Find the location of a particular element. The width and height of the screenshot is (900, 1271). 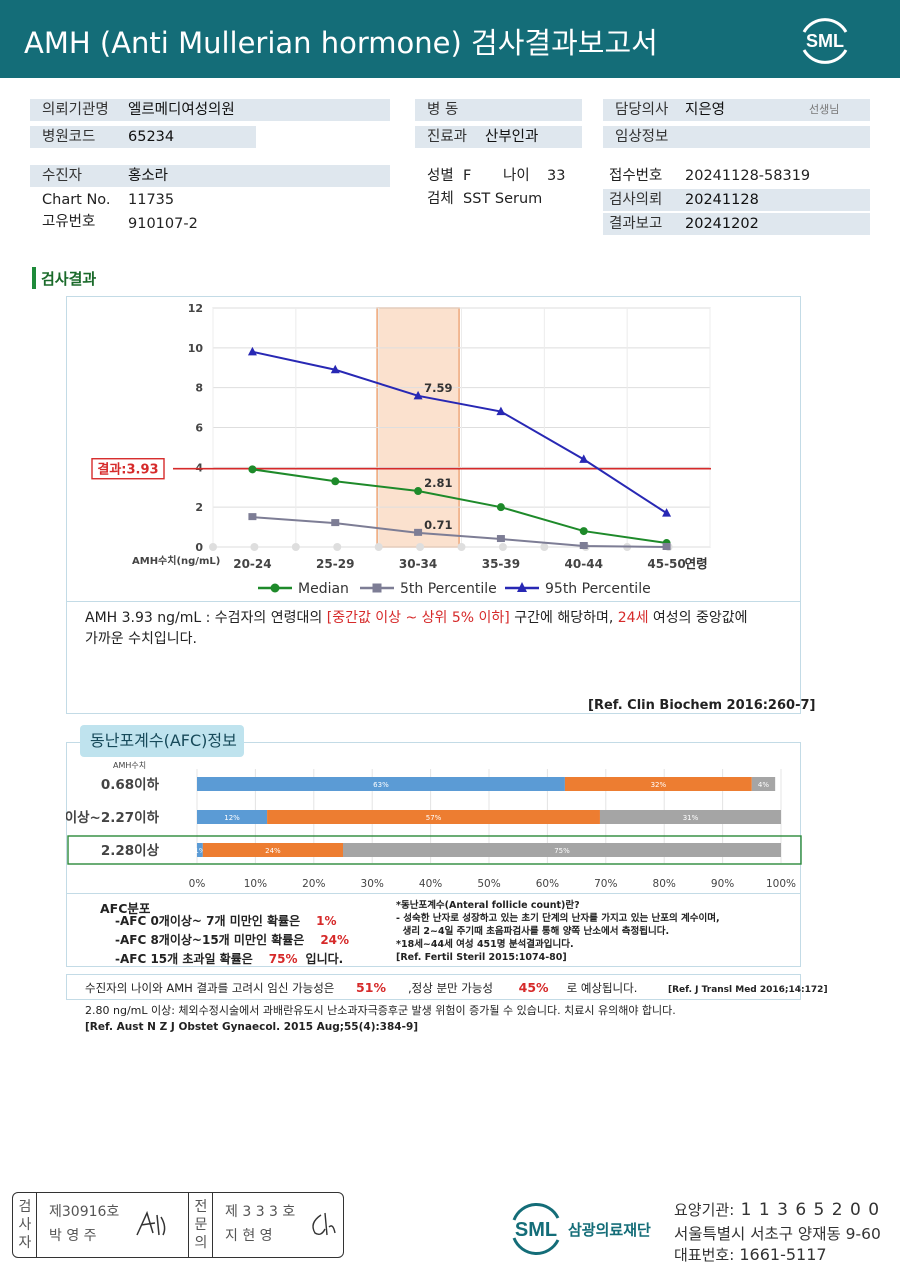

result-label-box is located at coordinates (128, 469).